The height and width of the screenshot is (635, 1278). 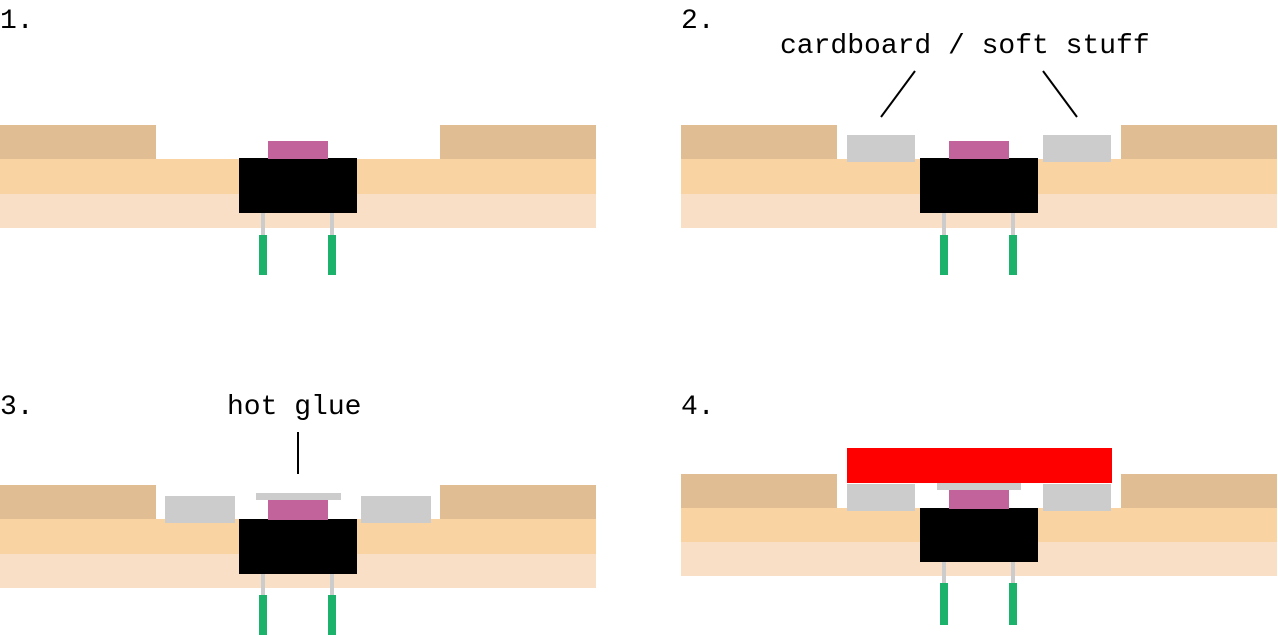 I want to click on leader-line-right, so click(x=1060, y=94).